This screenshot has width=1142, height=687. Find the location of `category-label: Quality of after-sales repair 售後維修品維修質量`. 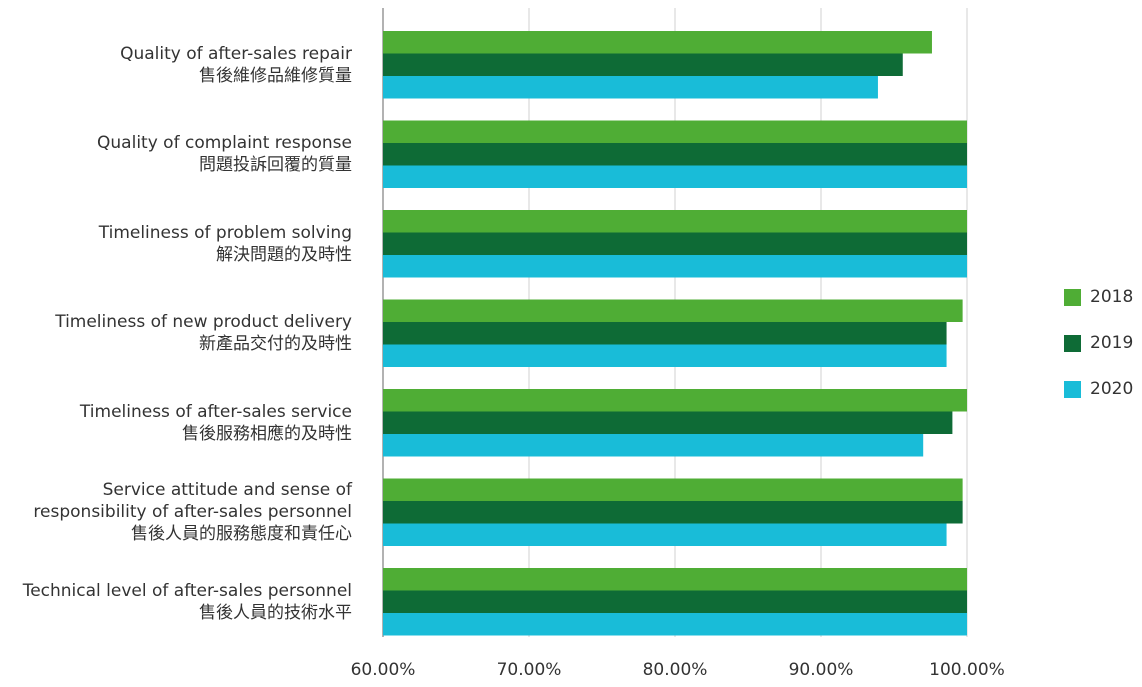

category-label: Quality of after-sales repair 售後維修品維修質量 is located at coordinates (176, 65).